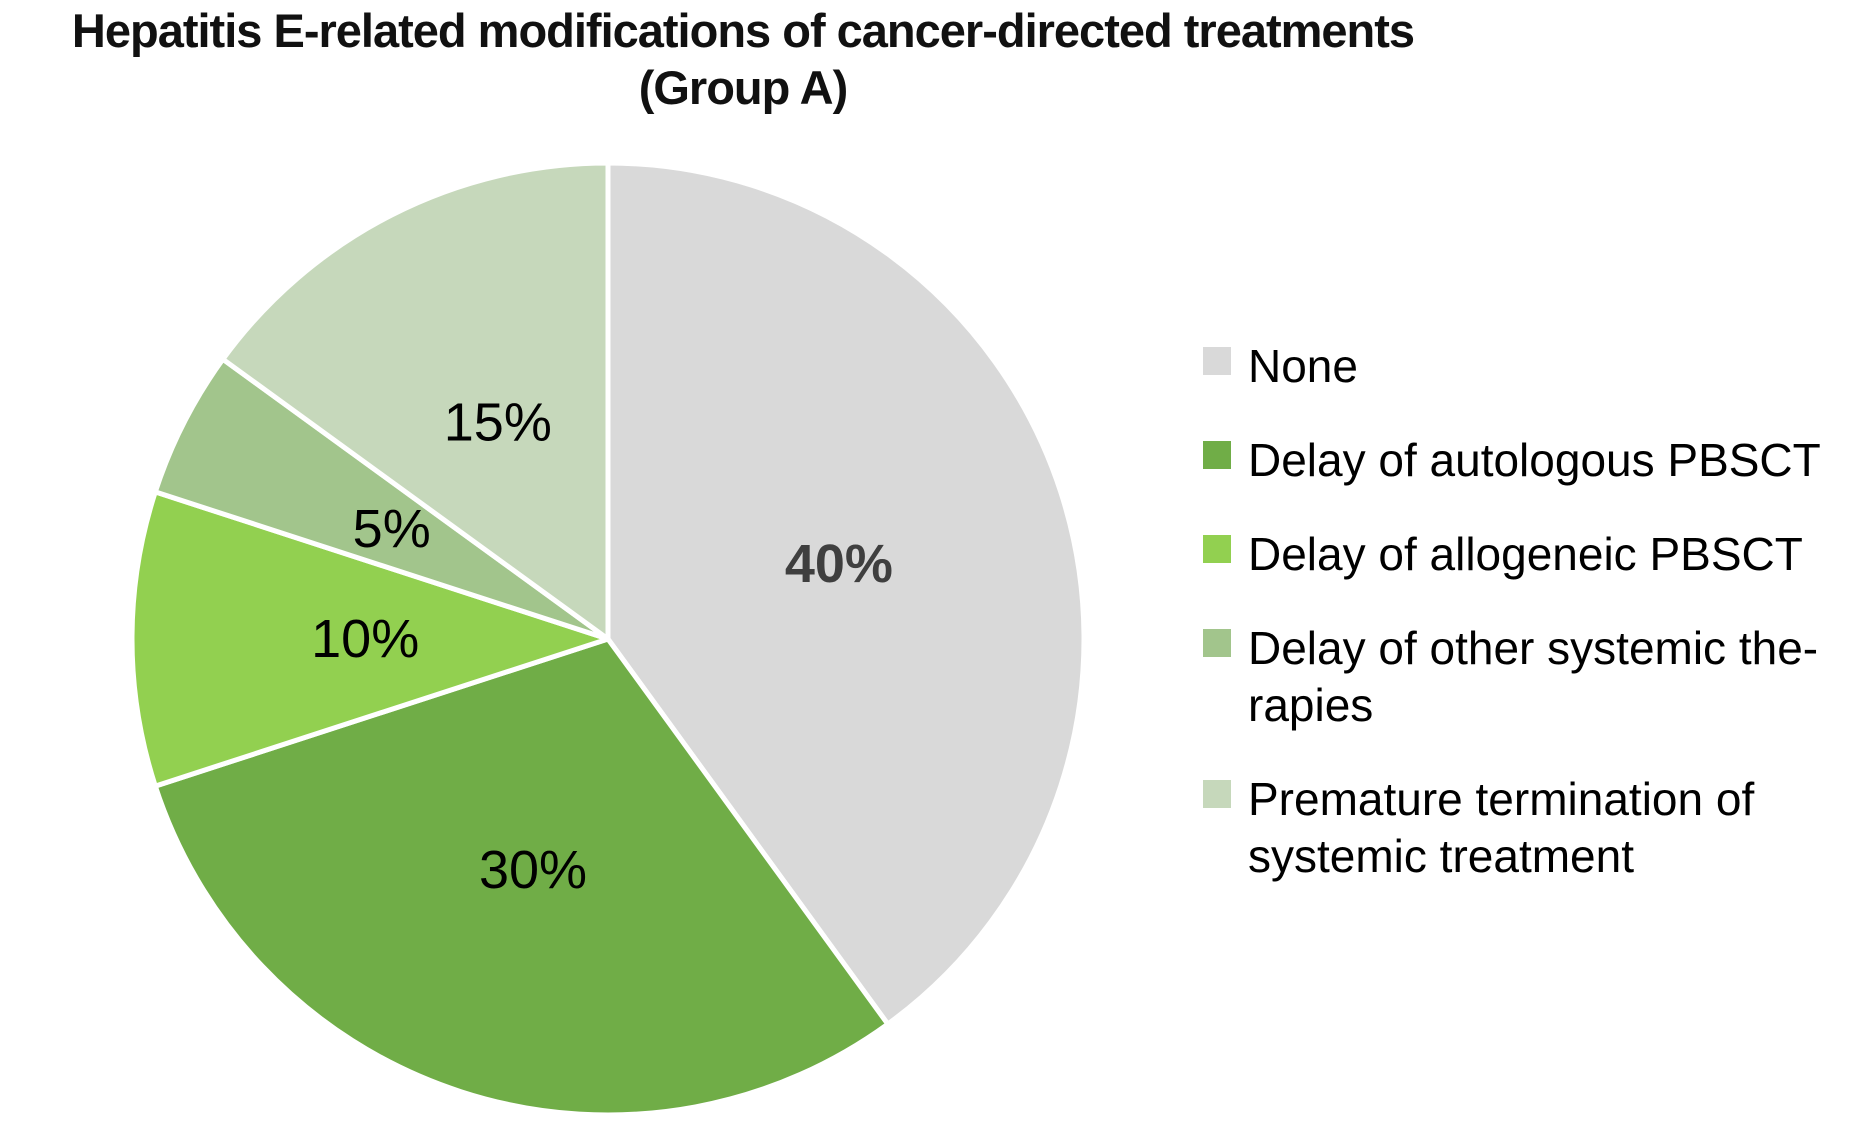 The width and height of the screenshot is (1856, 1133). I want to click on legend-item-none: None, so click(1528, 366).